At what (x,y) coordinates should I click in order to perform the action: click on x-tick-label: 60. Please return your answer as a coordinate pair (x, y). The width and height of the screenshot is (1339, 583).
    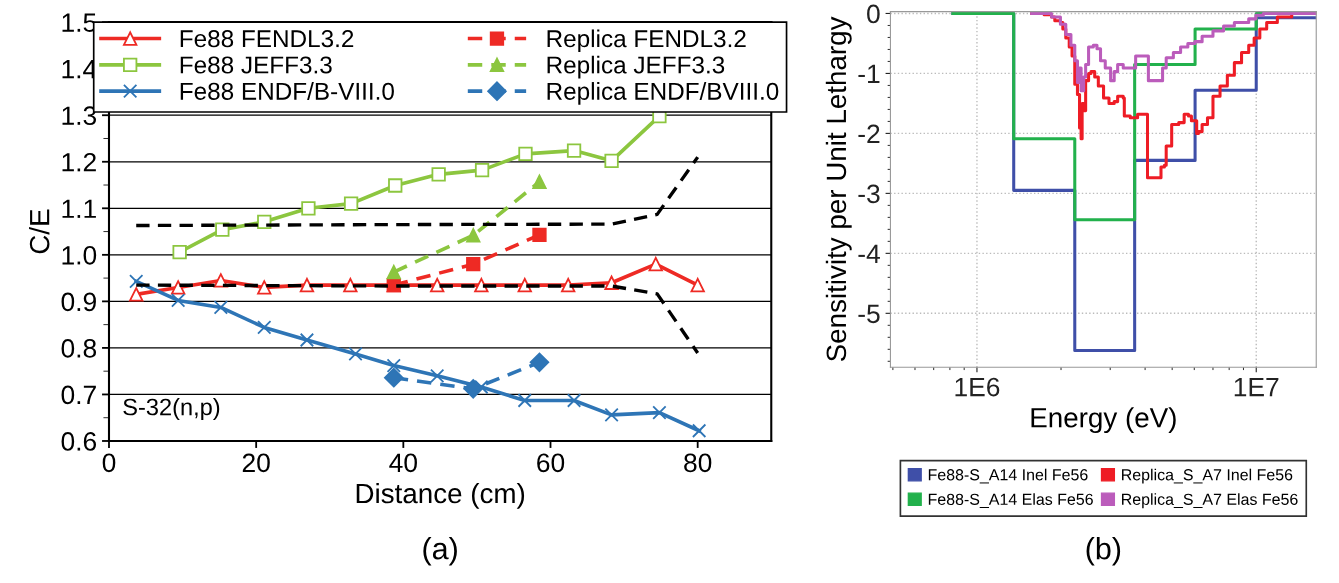
    Looking at the image, I should click on (551, 463).